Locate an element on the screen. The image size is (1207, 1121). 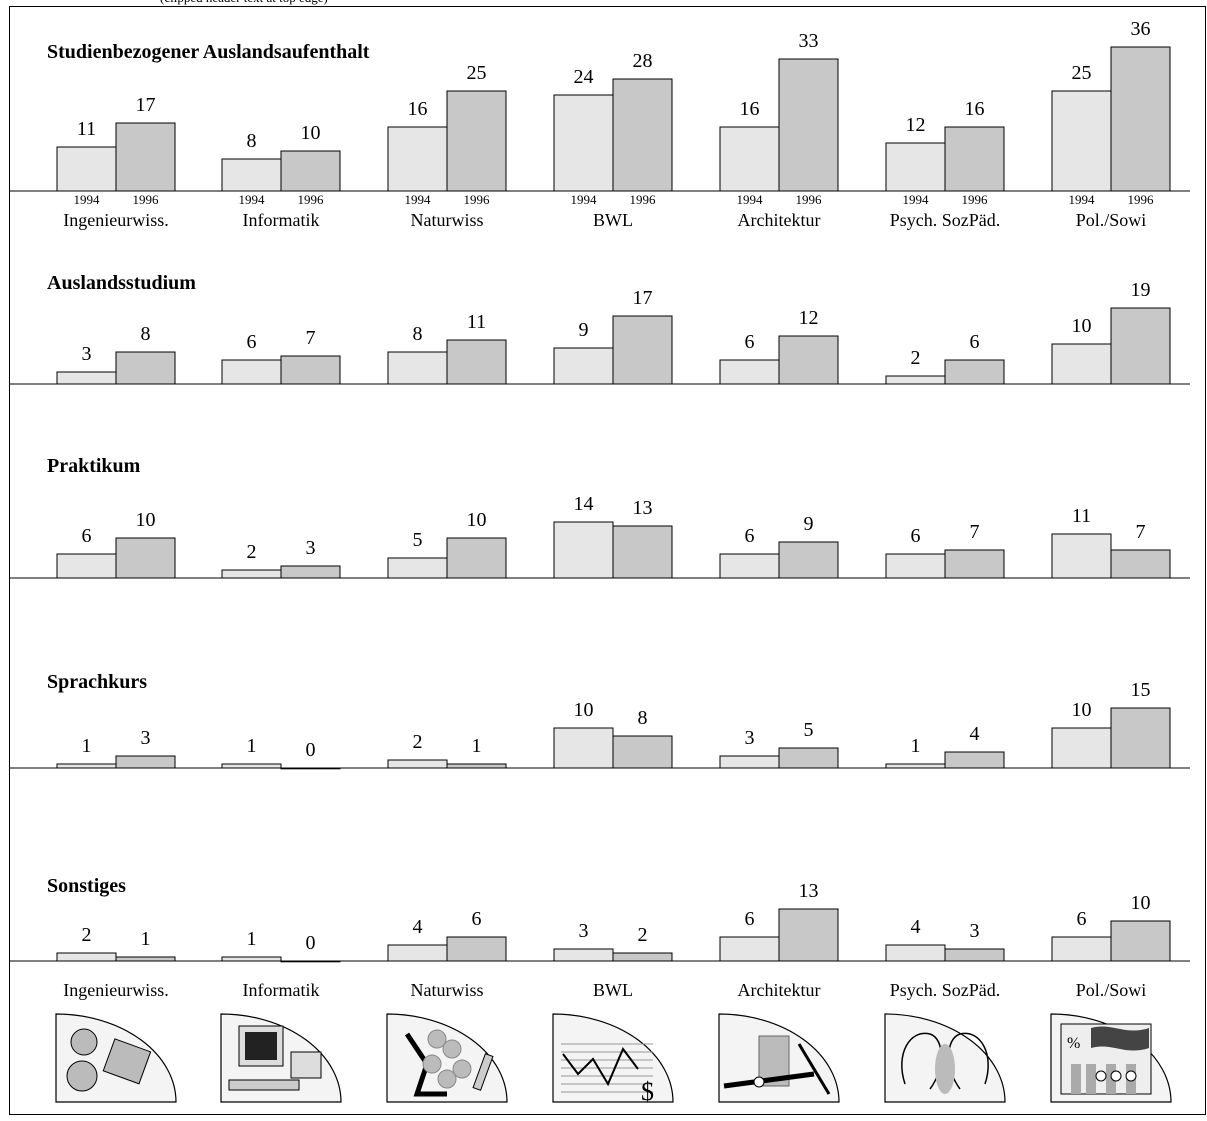
pencil-shape is located at coordinates (814, 1069).